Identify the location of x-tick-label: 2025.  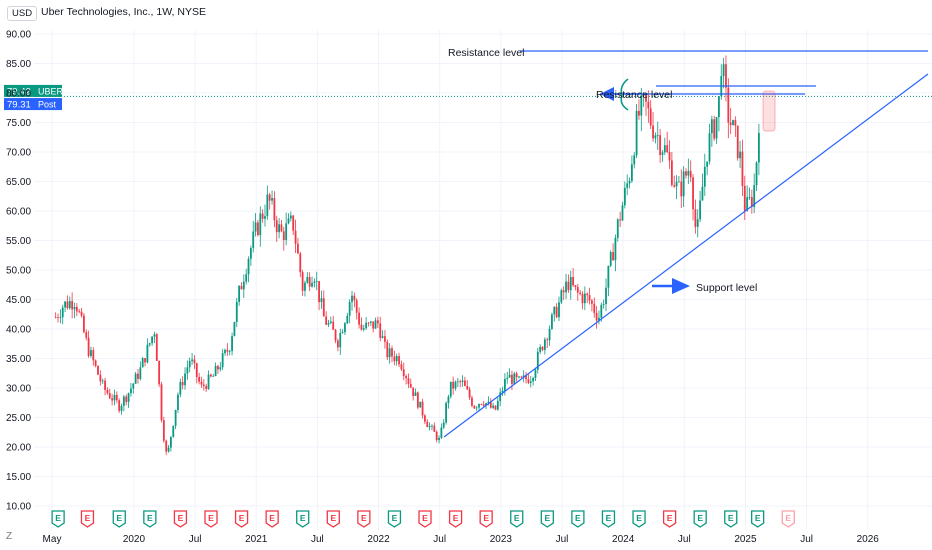
(745, 539).